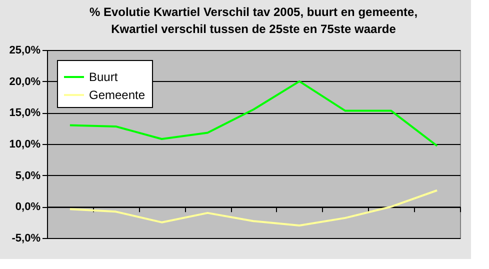 This screenshot has width=489, height=269. Describe the element at coordinates (25, 144) in the screenshot. I see `y-tick-label: 10,0%` at that location.